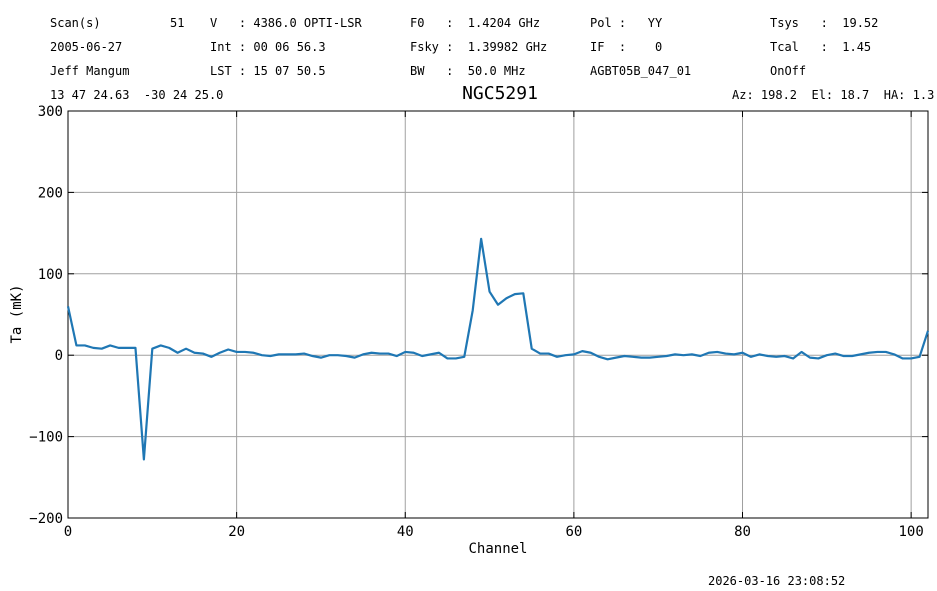 The height and width of the screenshot is (591, 937). I want to click on x-tick-label: 60, so click(573, 532).